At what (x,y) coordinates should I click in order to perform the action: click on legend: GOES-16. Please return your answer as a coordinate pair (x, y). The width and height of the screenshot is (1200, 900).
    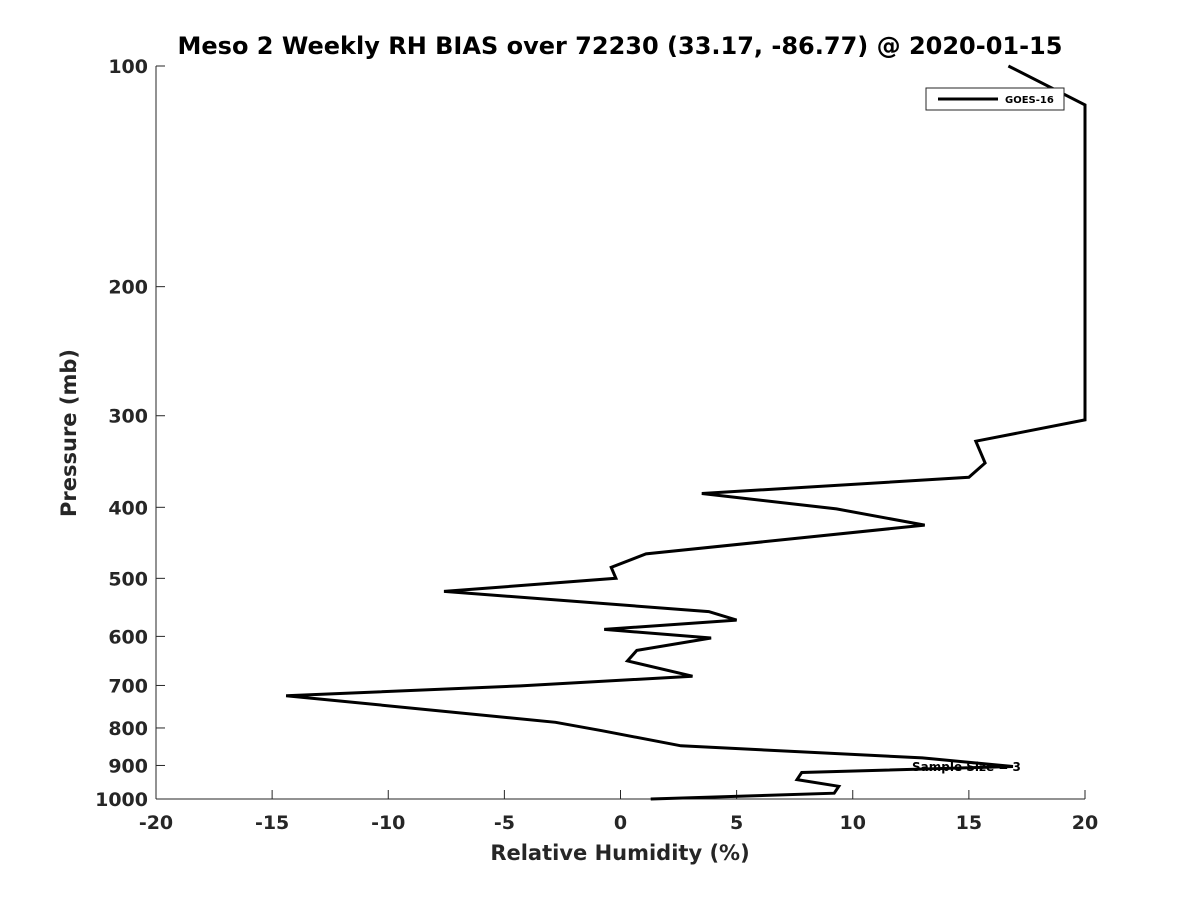
    Looking at the image, I should click on (995, 99).